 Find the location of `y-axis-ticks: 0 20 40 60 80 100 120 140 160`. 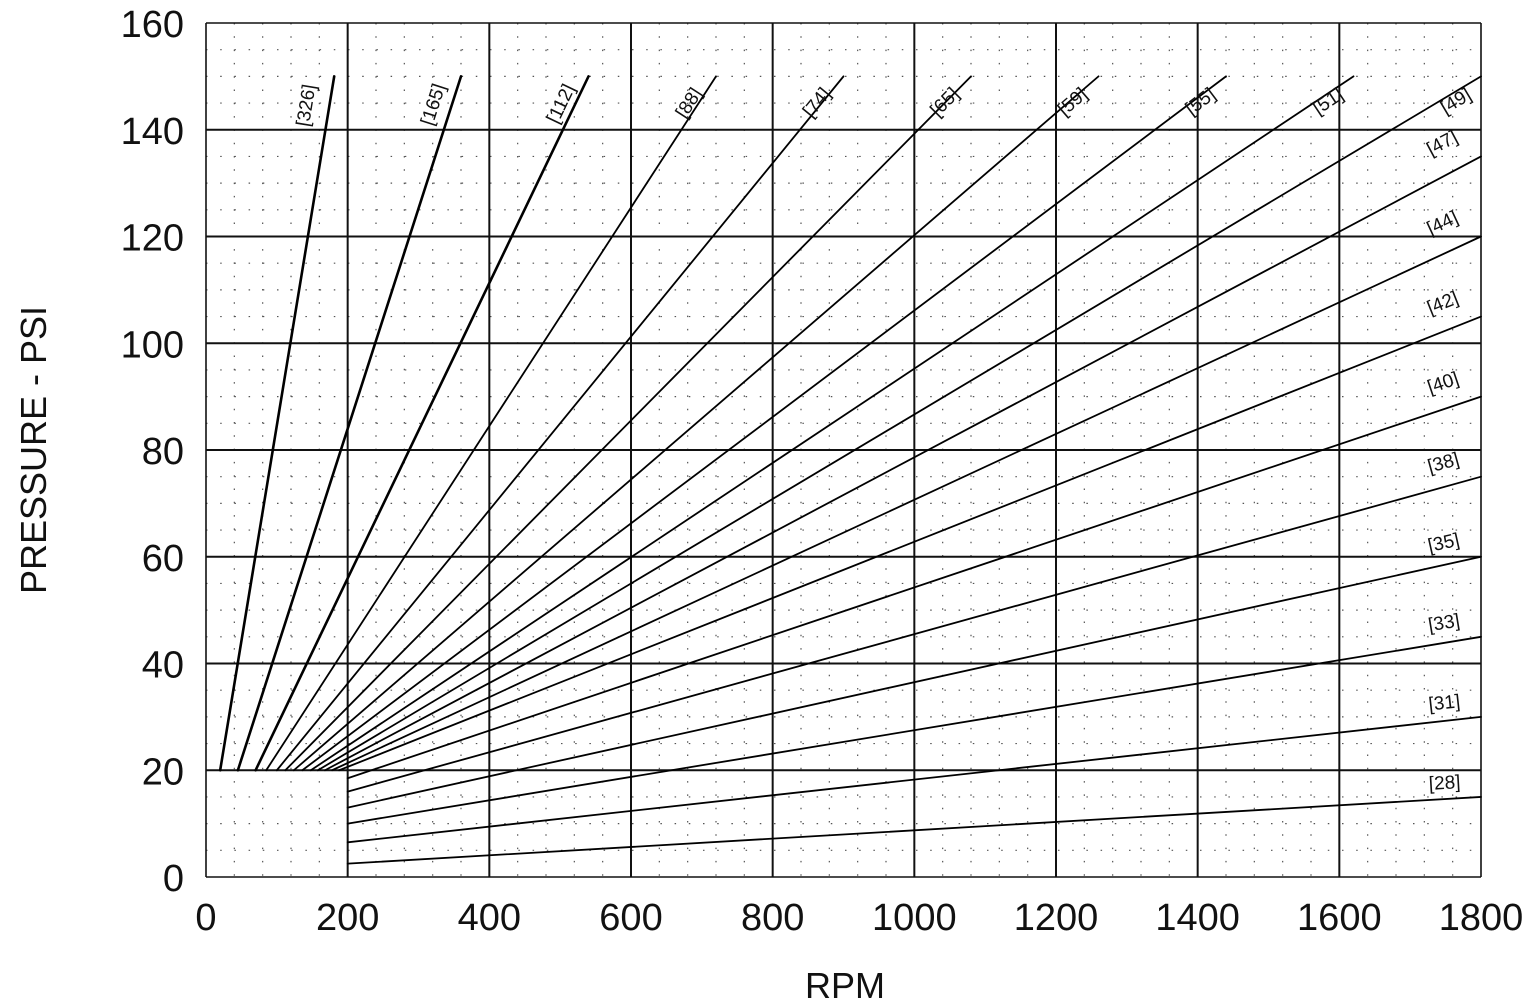

y-axis-ticks: 0 20 40 60 80 100 120 140 160 is located at coordinates (152, 452).